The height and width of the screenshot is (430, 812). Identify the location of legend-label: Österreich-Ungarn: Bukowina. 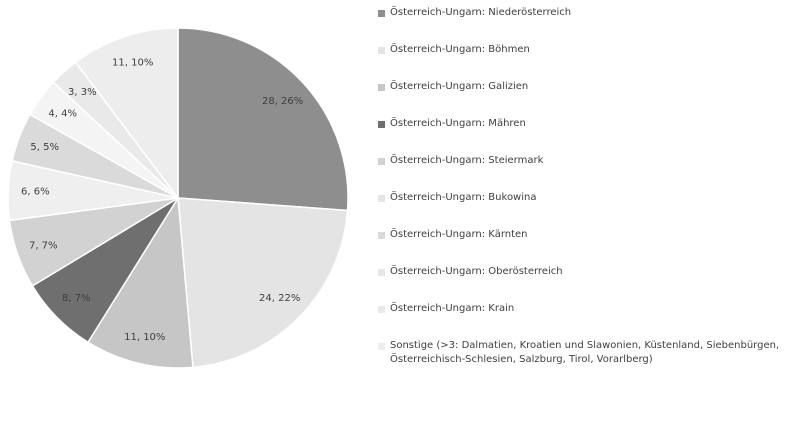
(463, 197).